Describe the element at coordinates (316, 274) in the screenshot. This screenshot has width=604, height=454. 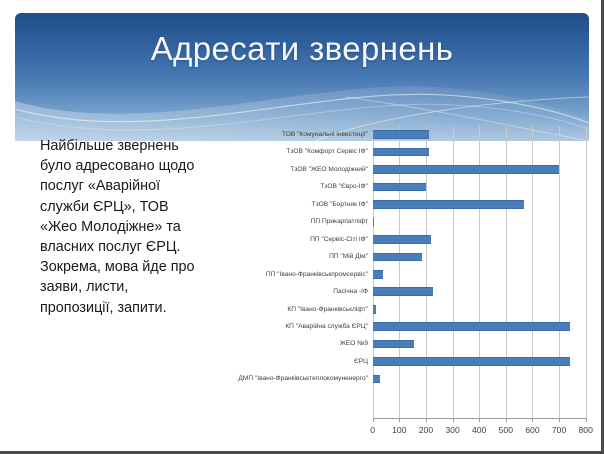
I see `category-label: ПП "Івано-Франківськпромсервіс"` at that location.